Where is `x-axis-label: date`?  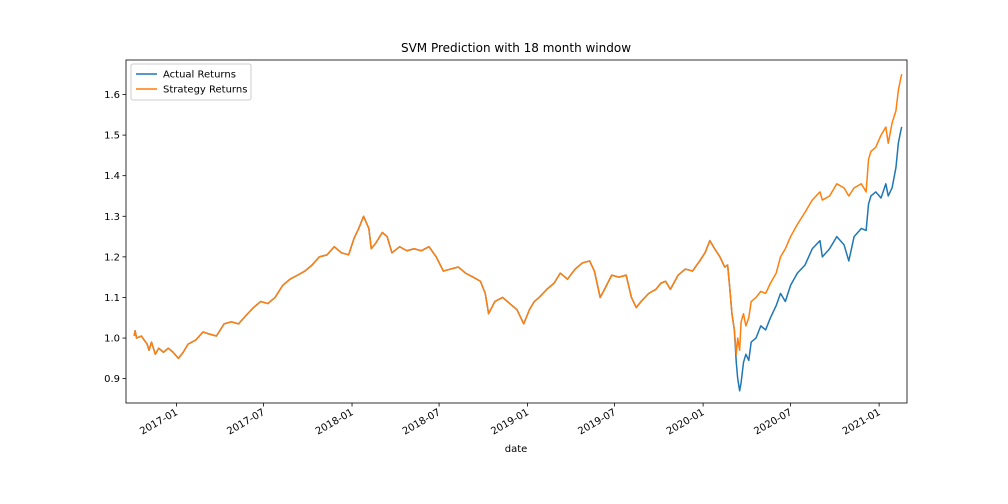
x-axis-label: date is located at coordinates (516, 449).